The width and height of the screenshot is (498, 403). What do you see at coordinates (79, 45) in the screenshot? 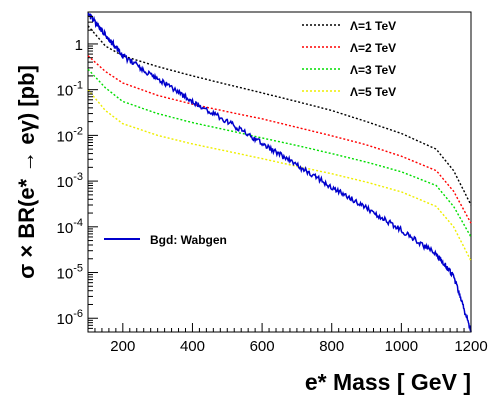
I see `y-tick-label: 1` at bounding box center [79, 45].